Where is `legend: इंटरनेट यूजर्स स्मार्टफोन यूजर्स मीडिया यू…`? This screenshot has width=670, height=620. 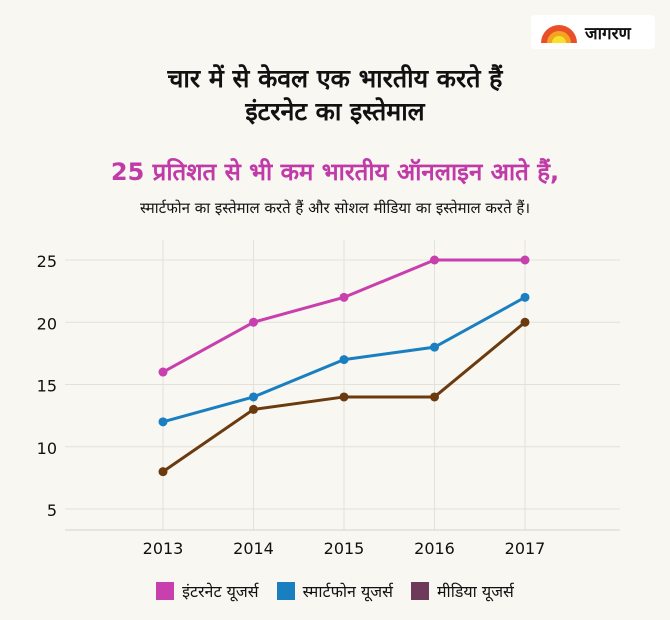
legend: इंटरनेट यूजर्स स्मार्टफोन यूजर्स मीडिया यू… is located at coordinates (335, 591).